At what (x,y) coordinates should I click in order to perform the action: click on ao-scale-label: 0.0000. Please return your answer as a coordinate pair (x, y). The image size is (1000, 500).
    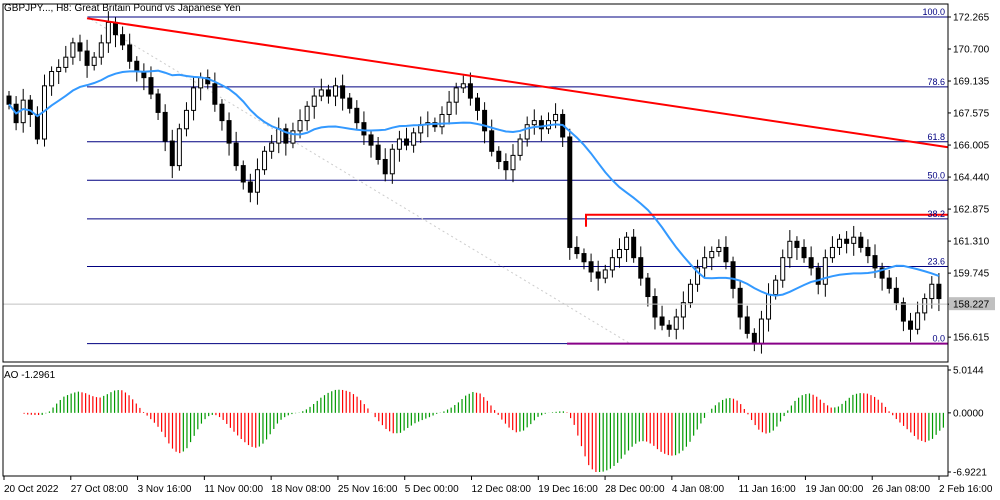
    Looking at the image, I should click on (968, 413).